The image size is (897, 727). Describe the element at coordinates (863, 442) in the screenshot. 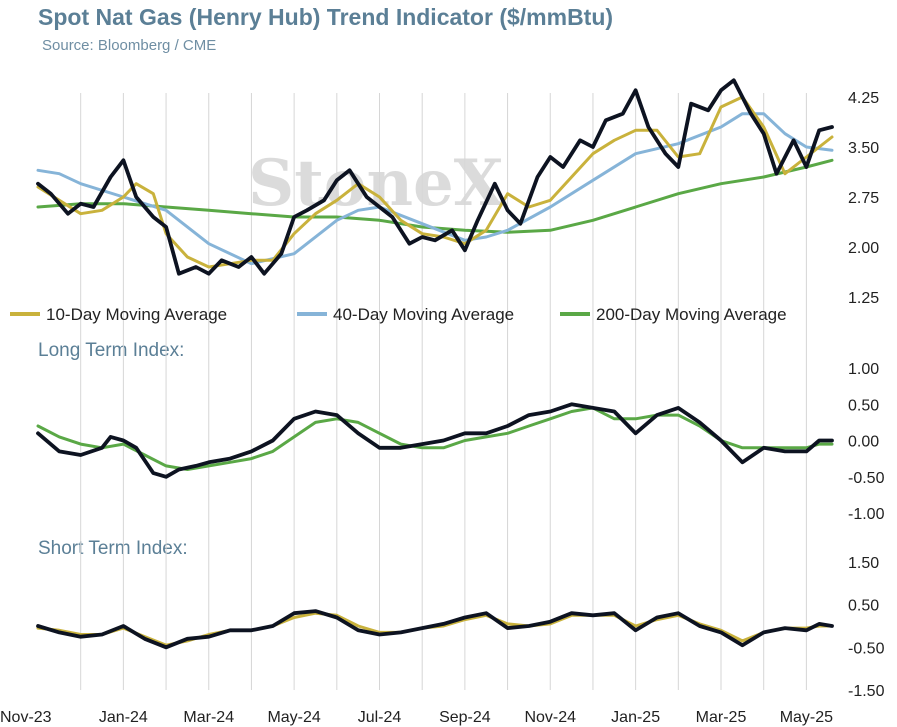

I see `long-term-panel-y-tick: 0.00` at that location.